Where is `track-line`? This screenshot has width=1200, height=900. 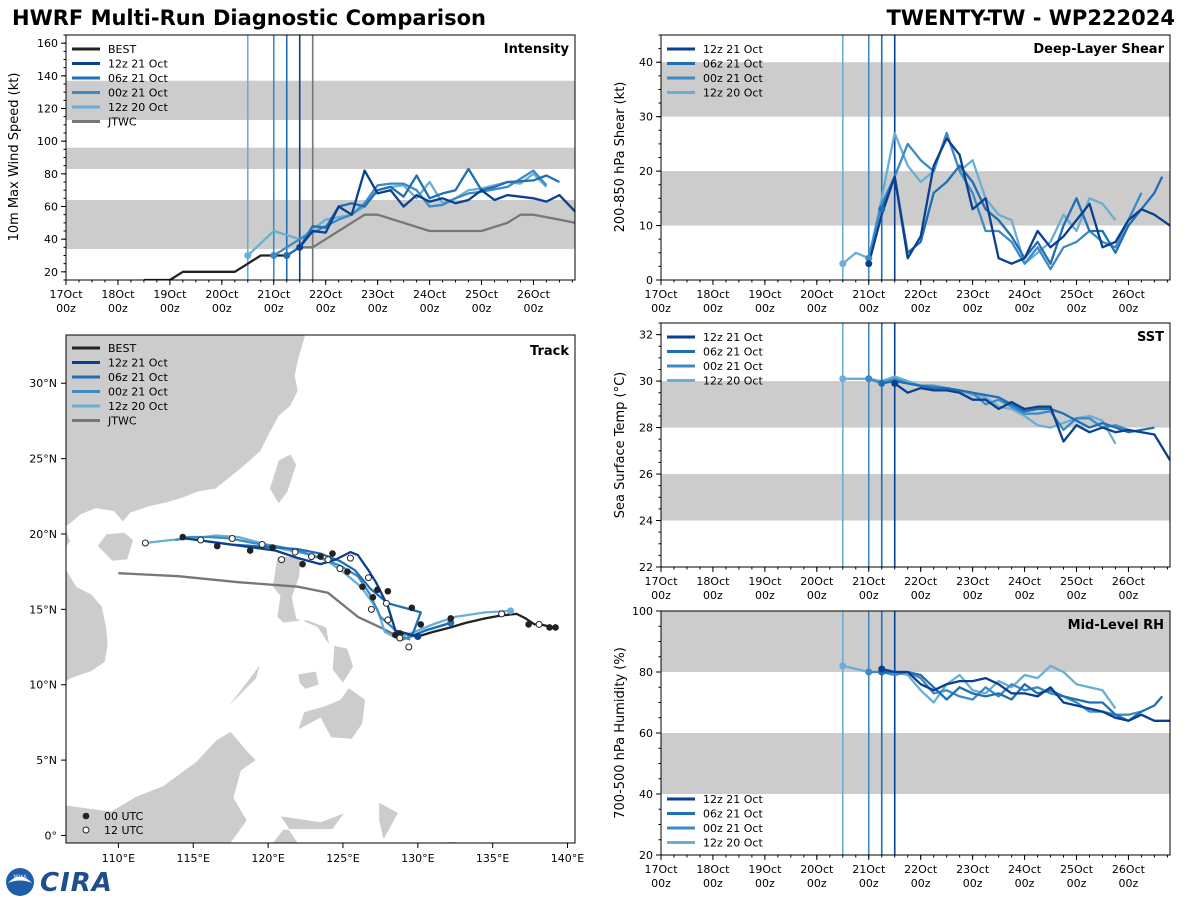 track-line is located at coordinates (302, 587).